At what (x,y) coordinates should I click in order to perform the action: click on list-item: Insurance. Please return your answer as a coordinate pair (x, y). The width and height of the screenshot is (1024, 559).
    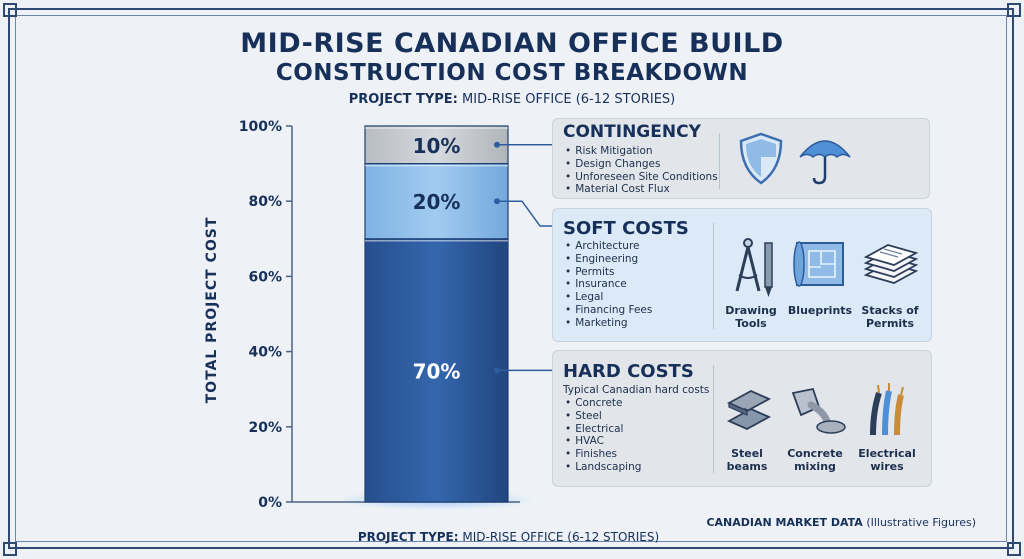
    Looking at the image, I should click on (608, 284).